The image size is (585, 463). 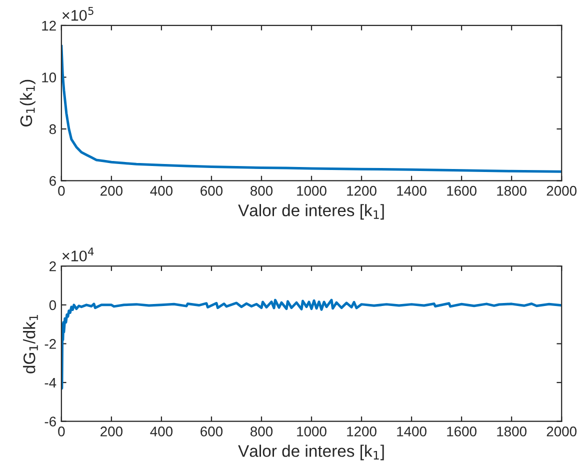 I want to click on y-tick-label: 12, so click(x=49, y=25).